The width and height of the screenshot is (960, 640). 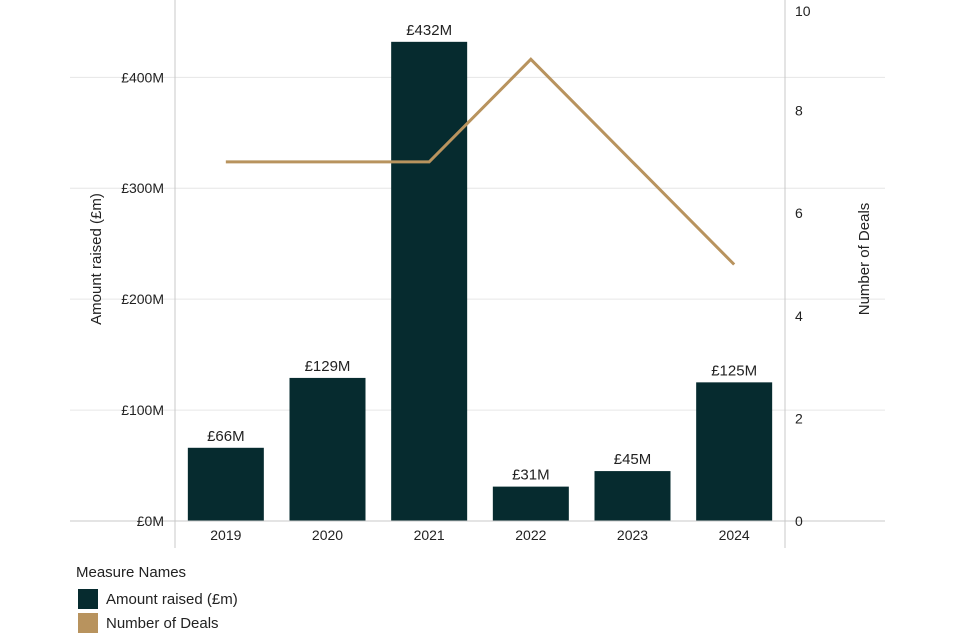 I want to click on legend-item-amount: Amount raised (£m), so click(x=158, y=599).